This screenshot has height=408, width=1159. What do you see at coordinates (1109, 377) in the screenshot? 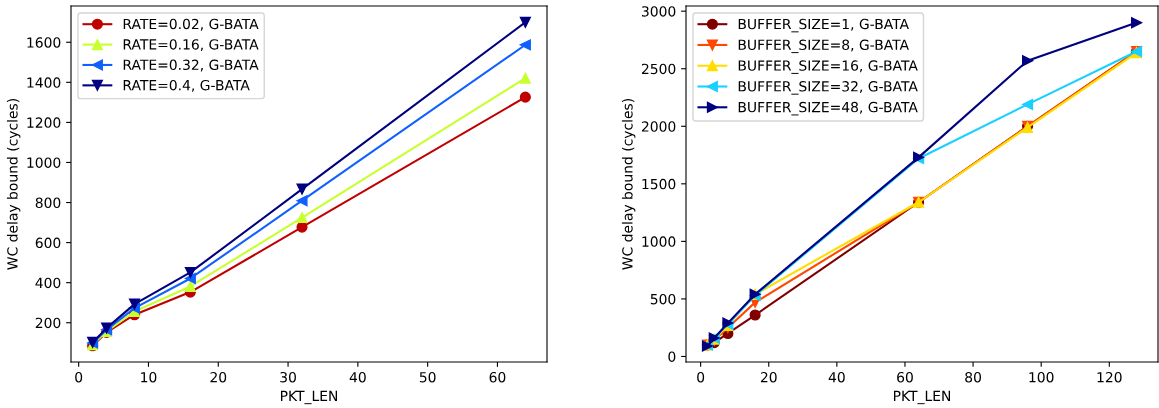
I see `x-tick-label: 120` at bounding box center [1109, 377].